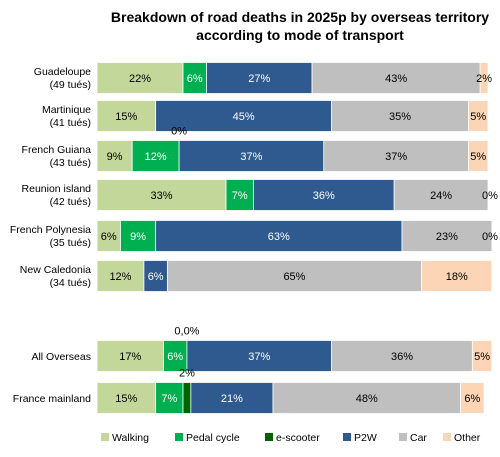 This screenshot has width=500, height=457. I want to click on category-sublabel: (35 tués), so click(70, 243).